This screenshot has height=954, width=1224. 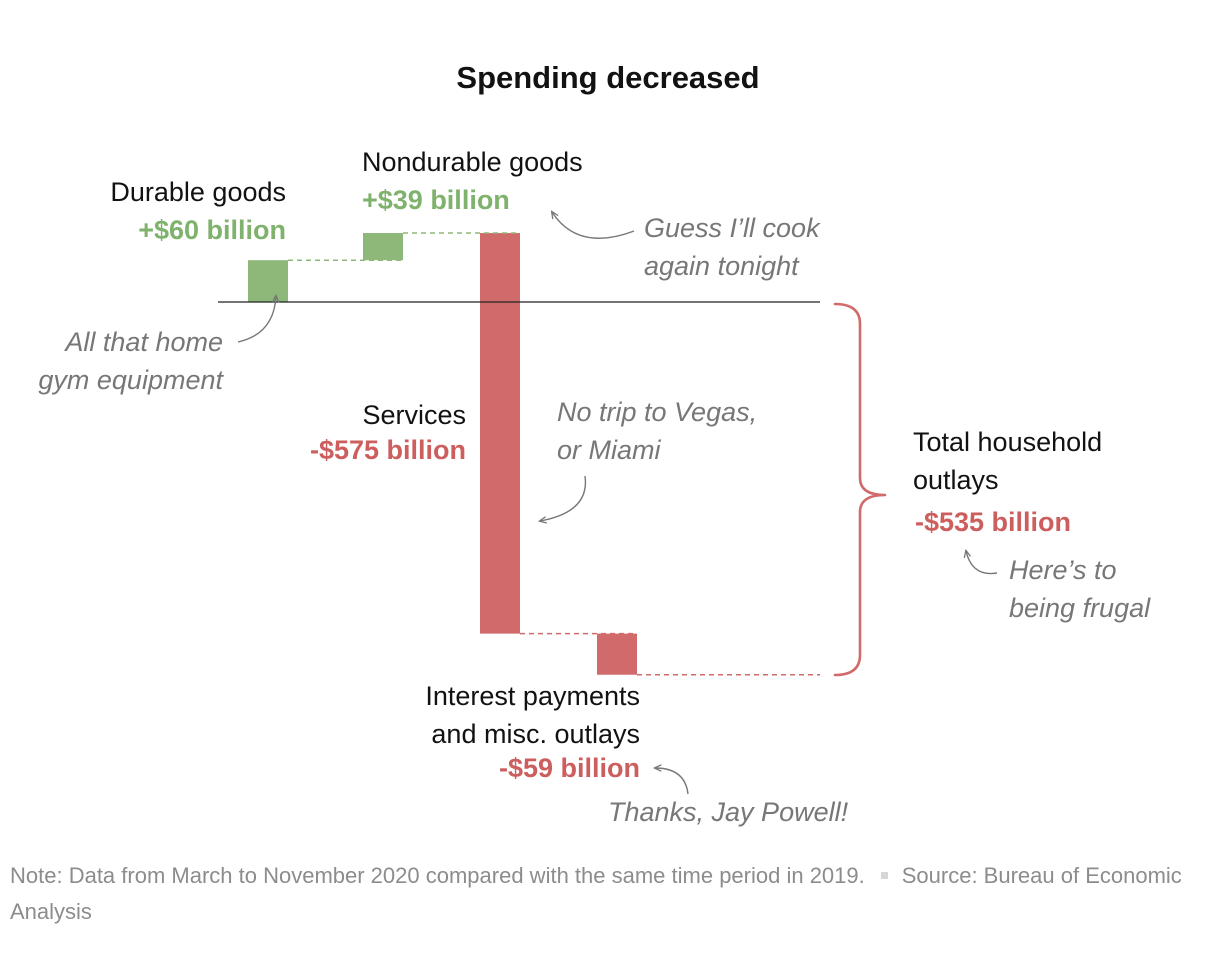 I want to click on chart-title: Spending decreased, so click(x=607, y=77).